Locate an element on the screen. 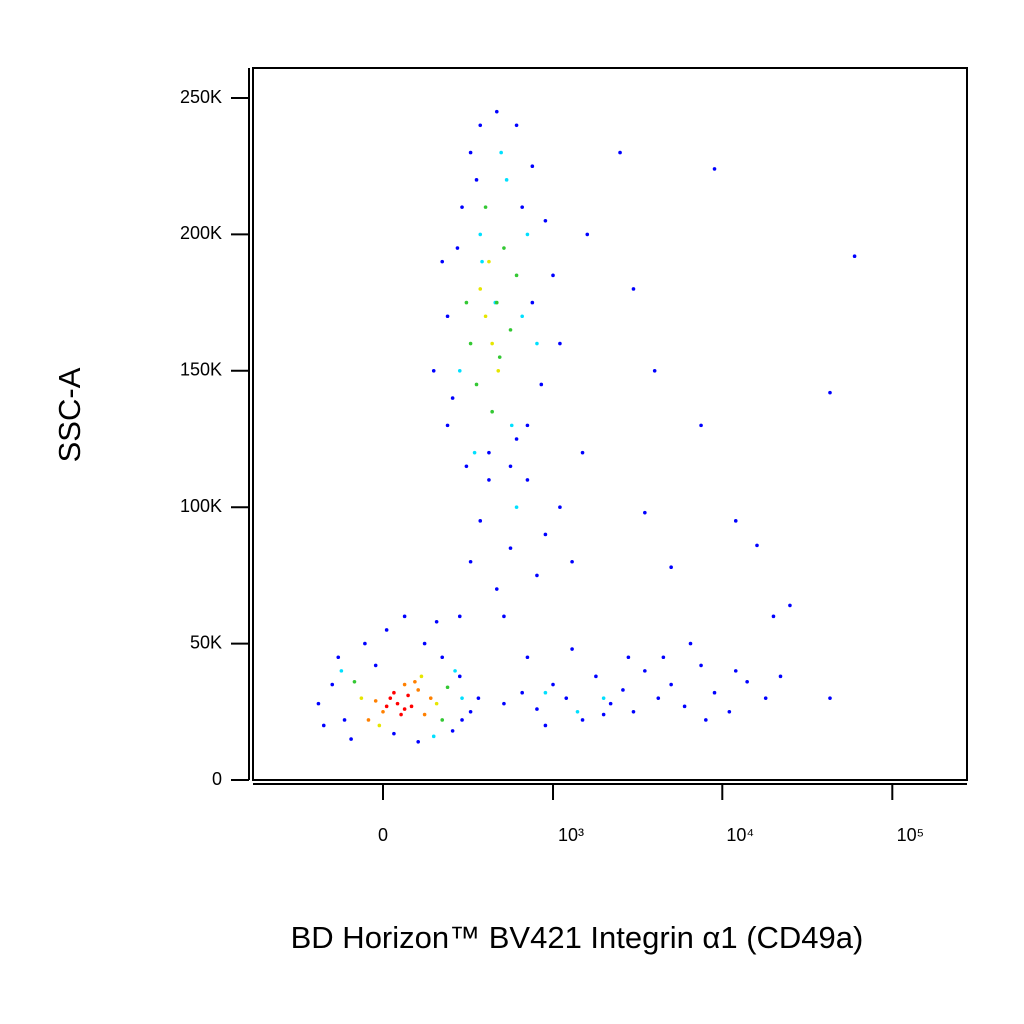  y-tick-label: 50K is located at coordinates (206, 642).